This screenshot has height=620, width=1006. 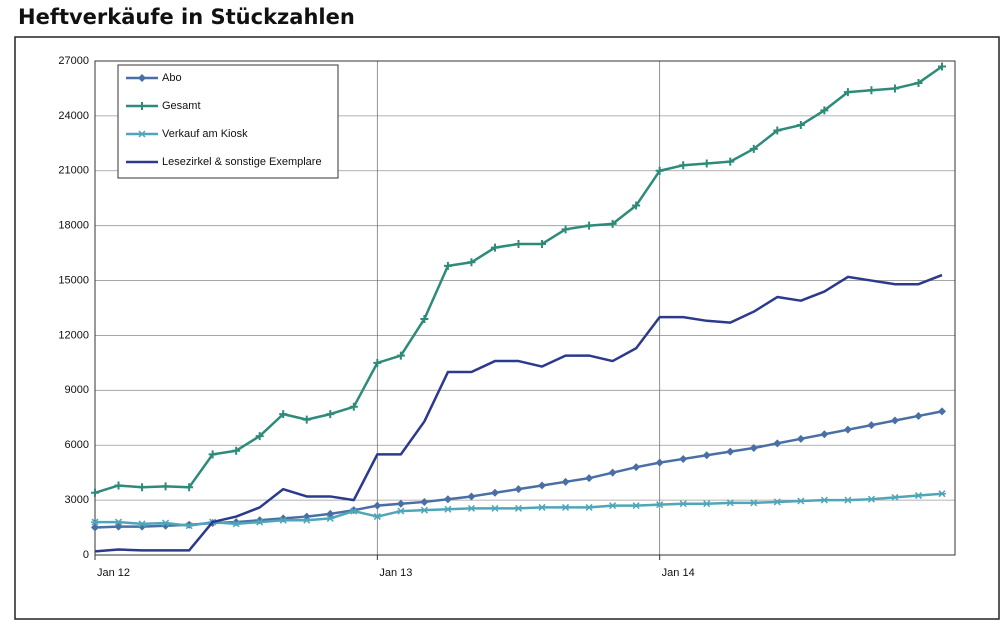 I want to click on y-tick-label: 15000, so click(x=73, y=280).